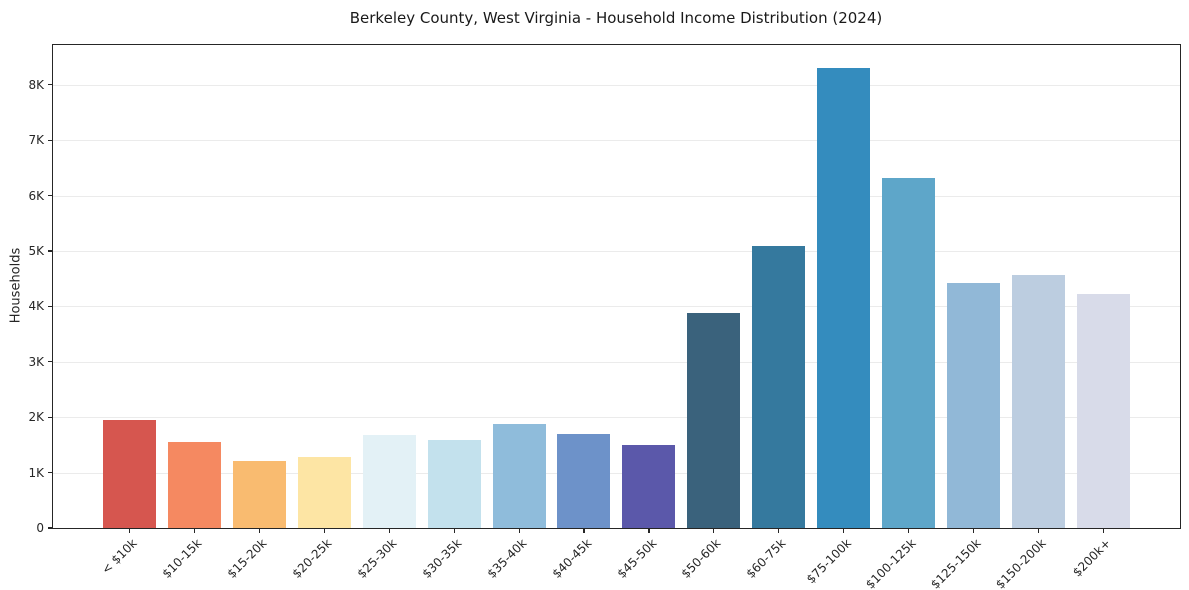 This screenshot has height=590, width=1189. What do you see at coordinates (454, 484) in the screenshot?
I see `bar-$30-35k` at bounding box center [454, 484].